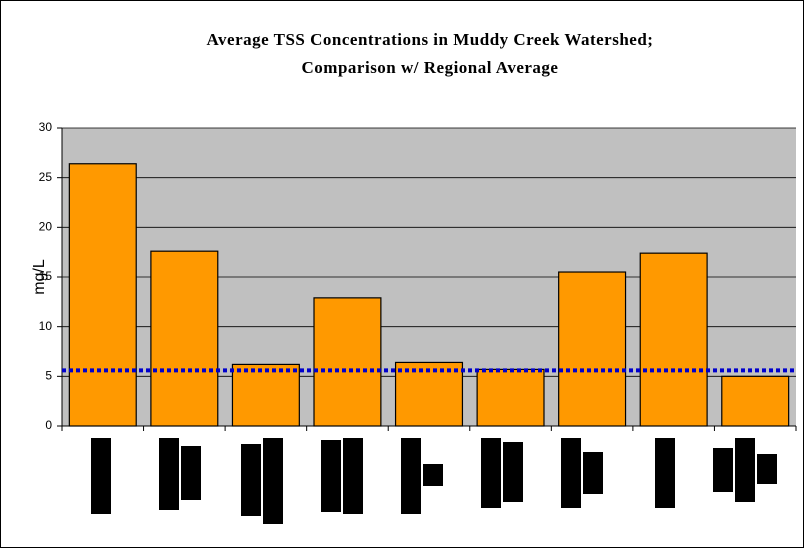  What do you see at coordinates (46, 177) in the screenshot?
I see `y-tick-label: 25` at bounding box center [46, 177].